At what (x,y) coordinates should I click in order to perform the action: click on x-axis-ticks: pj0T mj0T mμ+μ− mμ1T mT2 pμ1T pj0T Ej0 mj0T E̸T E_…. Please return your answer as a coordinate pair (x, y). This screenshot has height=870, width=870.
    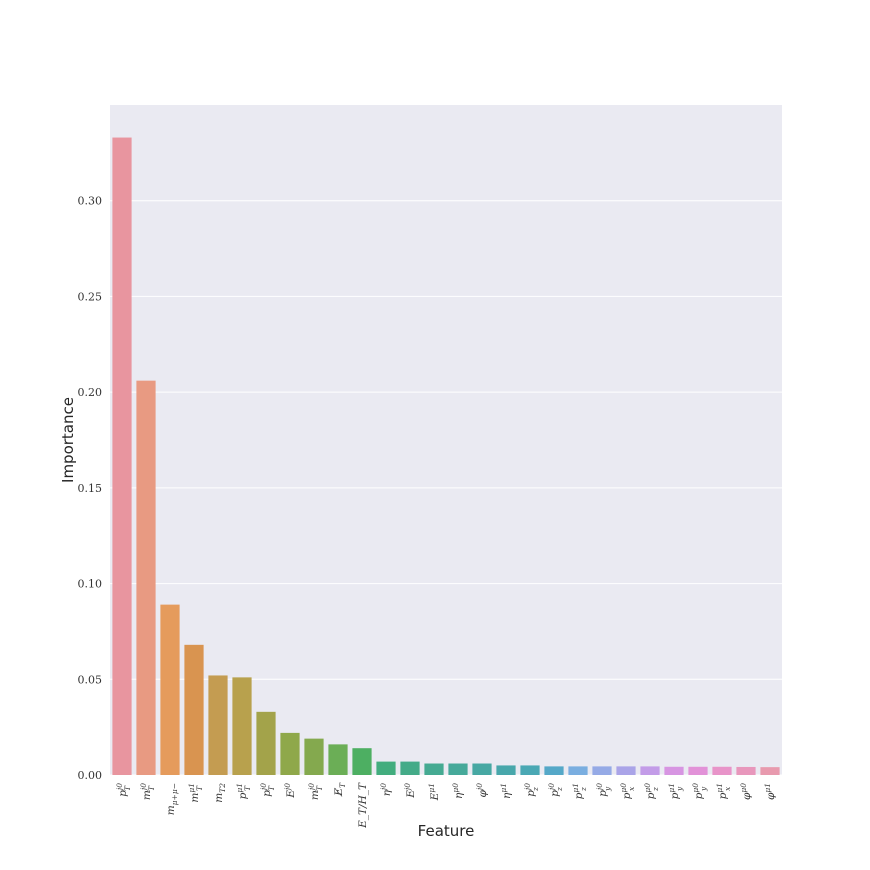
    Looking at the image, I should click on (446, 805).